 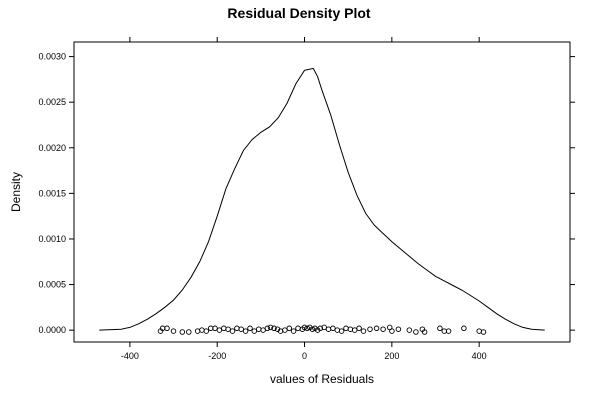 What do you see at coordinates (52, 102) in the screenshot?
I see `y-tick-label: 0.0025` at bounding box center [52, 102].